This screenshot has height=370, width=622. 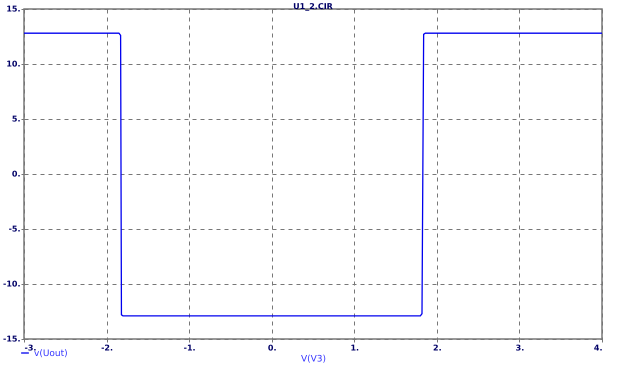 What do you see at coordinates (51, 354) in the screenshot?
I see `legend-label: v(Uout)` at bounding box center [51, 354].